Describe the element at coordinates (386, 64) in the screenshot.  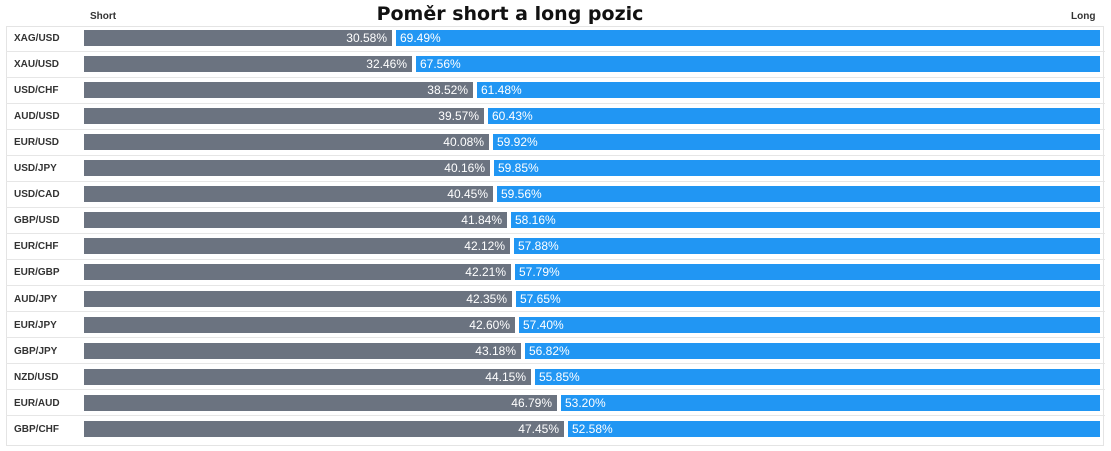
I see `short-value-label: 32.46%` at that location.